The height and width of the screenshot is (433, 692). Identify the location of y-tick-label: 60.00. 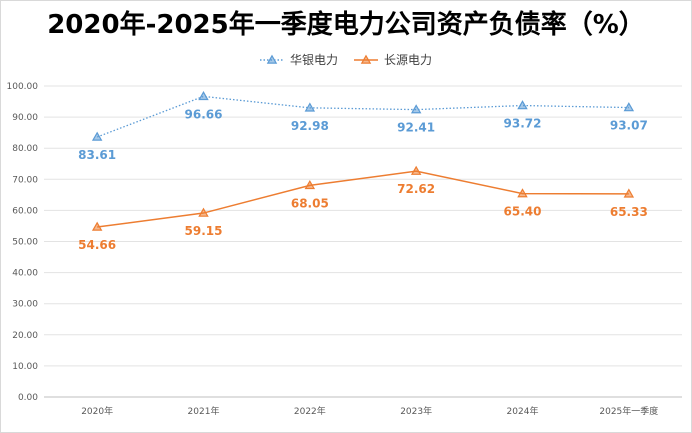
(25, 211).